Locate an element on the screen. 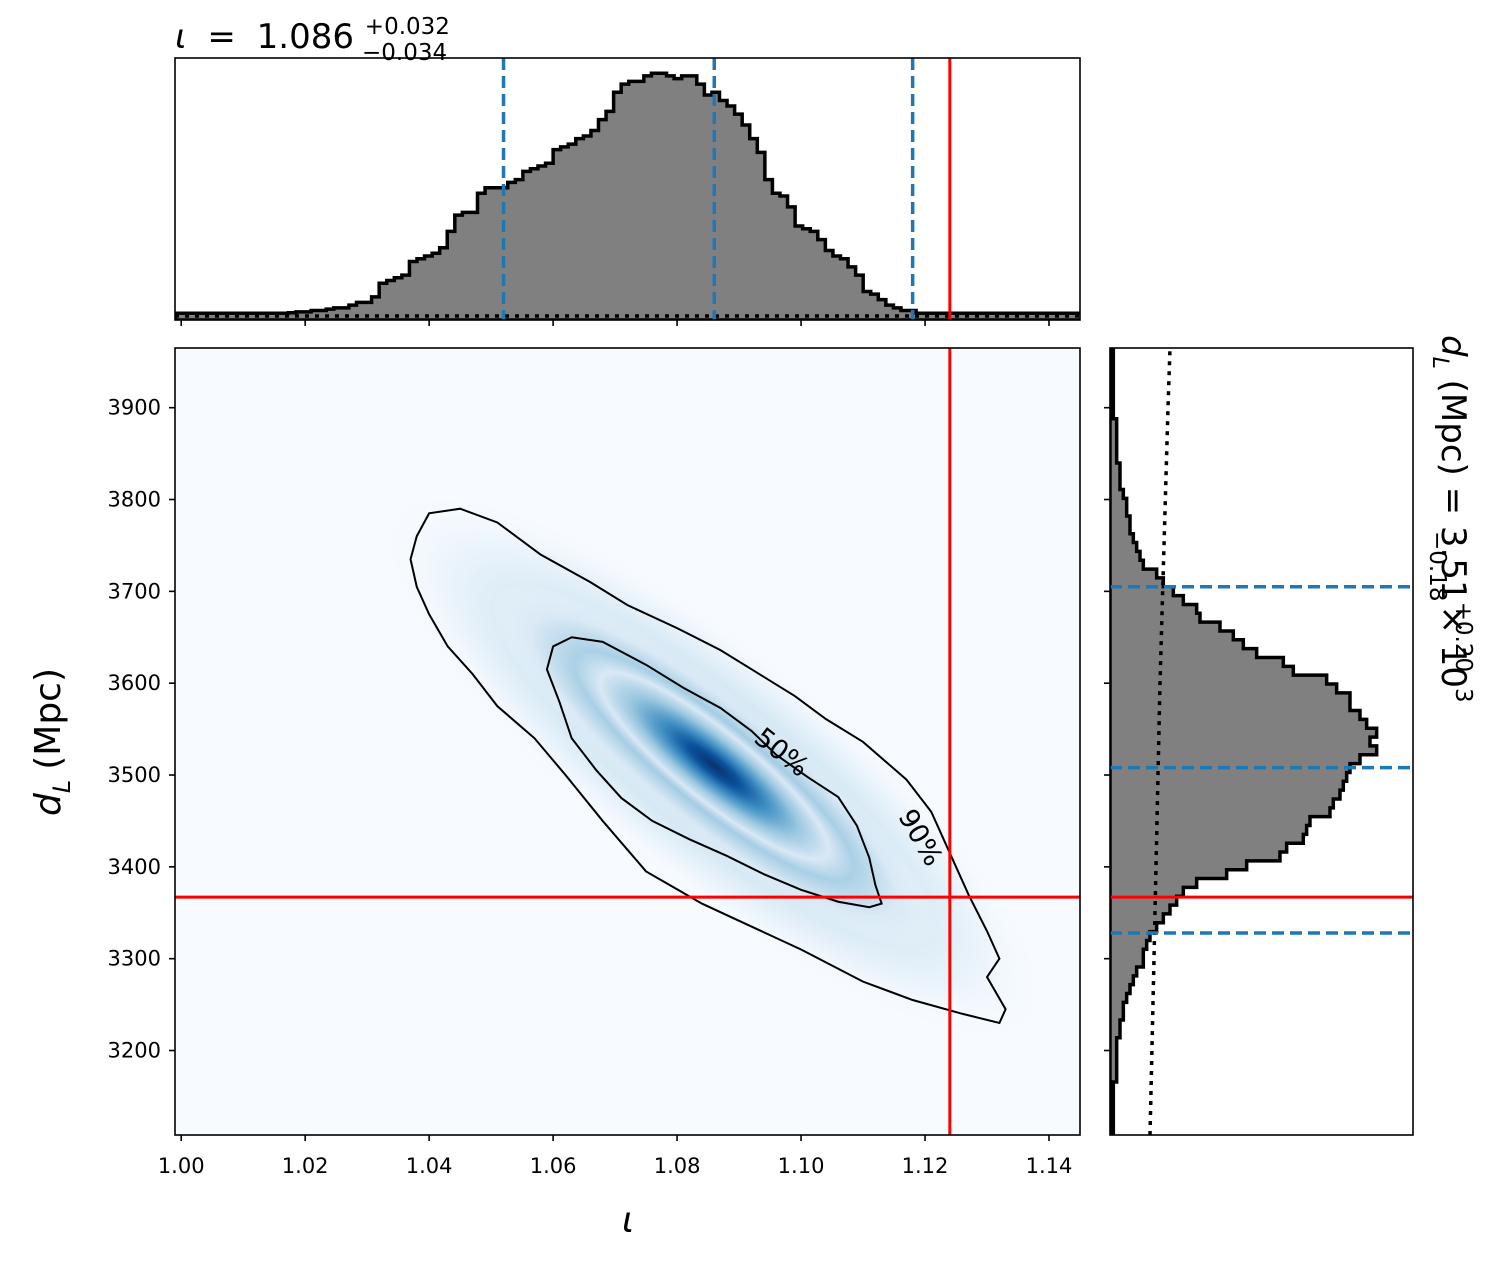  right-histogram is located at coordinates (1261, 741).